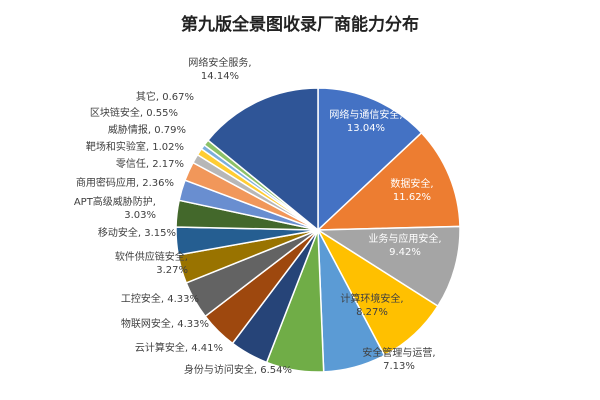  Describe the element at coordinates (137, 232) in the screenshot. I see `slice-label: 移动安全, 3.15%` at that location.